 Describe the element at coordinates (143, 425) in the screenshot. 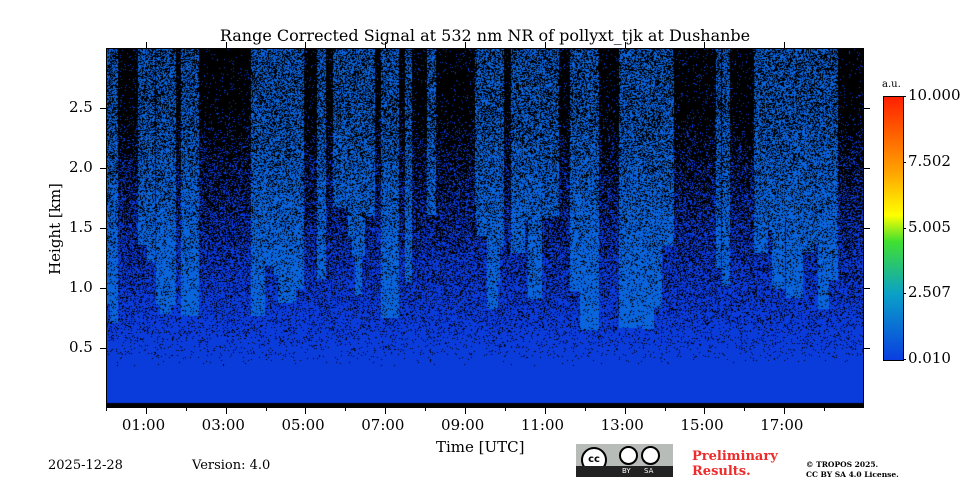

I see `x-tick-label: 01:00` at that location.